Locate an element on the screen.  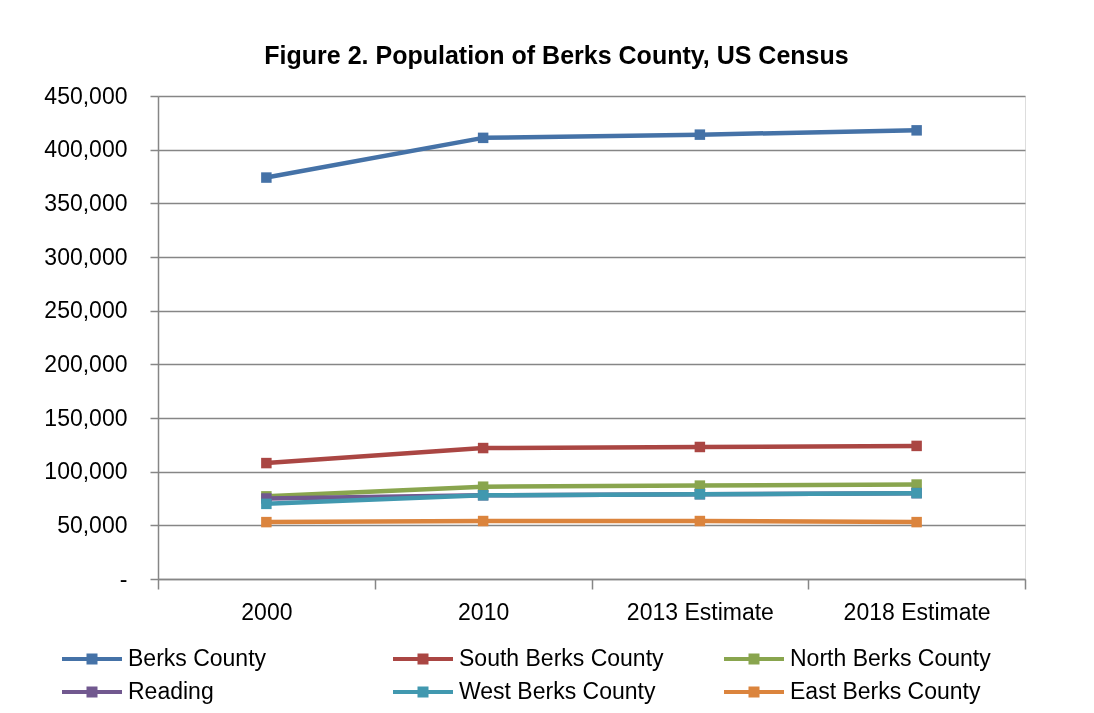
legend-label: Reading is located at coordinates (171, 691).